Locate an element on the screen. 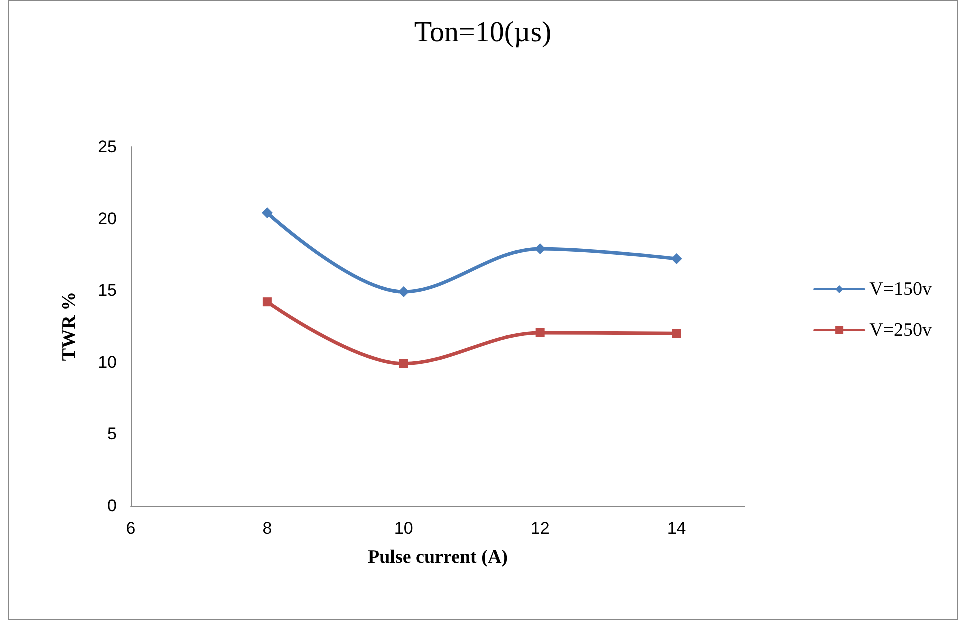 The height and width of the screenshot is (626, 960). x-tick-label: 12 is located at coordinates (540, 528).